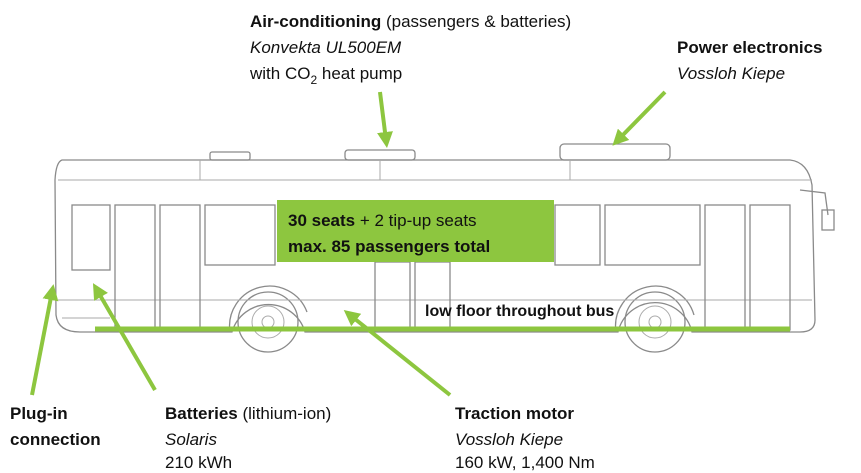 Image resolution: width=861 pixels, height=473 pixels. What do you see at coordinates (198, 462) in the screenshot?
I see `bat-capacity: 210 kWh` at bounding box center [198, 462].